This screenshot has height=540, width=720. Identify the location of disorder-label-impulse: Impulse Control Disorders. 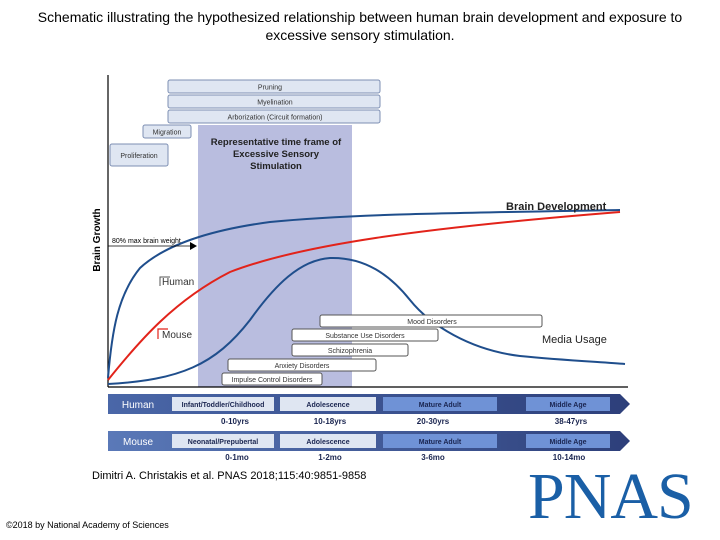
(272, 380).